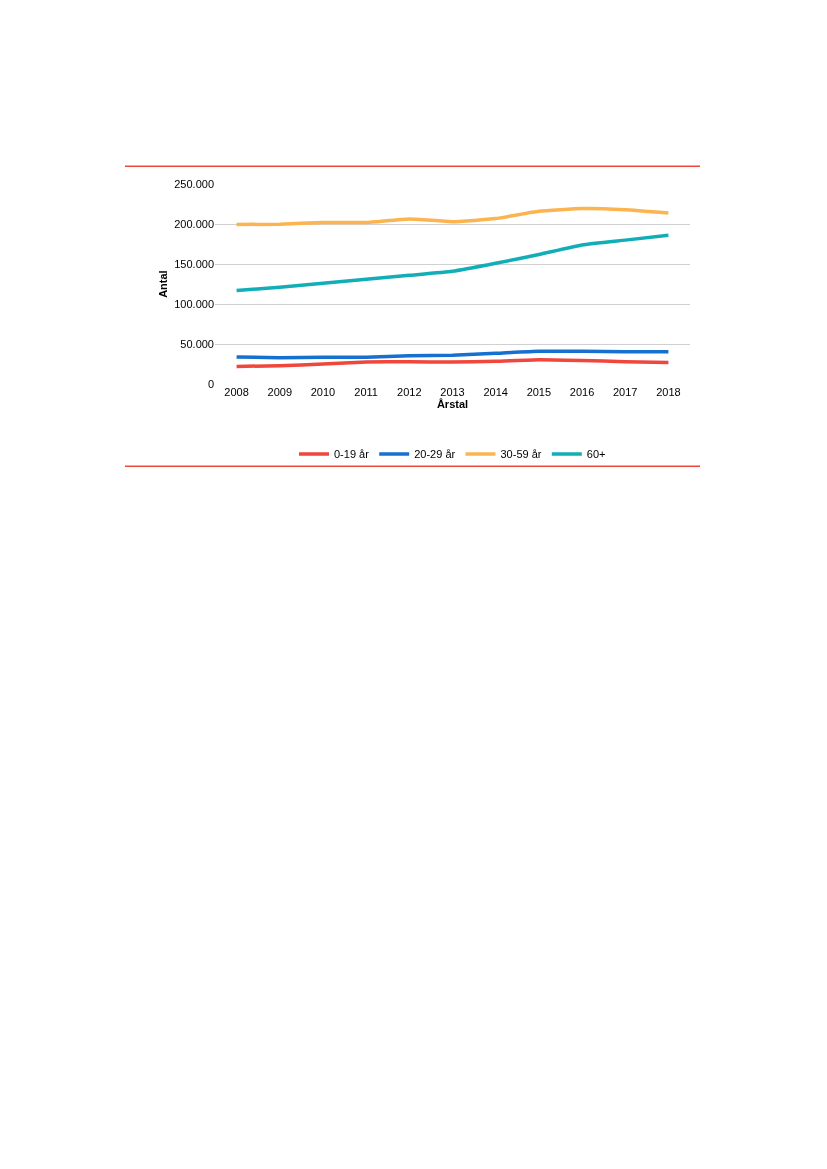 This screenshot has height=1169, width=827. I want to click on x-tick-label: 2013, so click(452, 392).